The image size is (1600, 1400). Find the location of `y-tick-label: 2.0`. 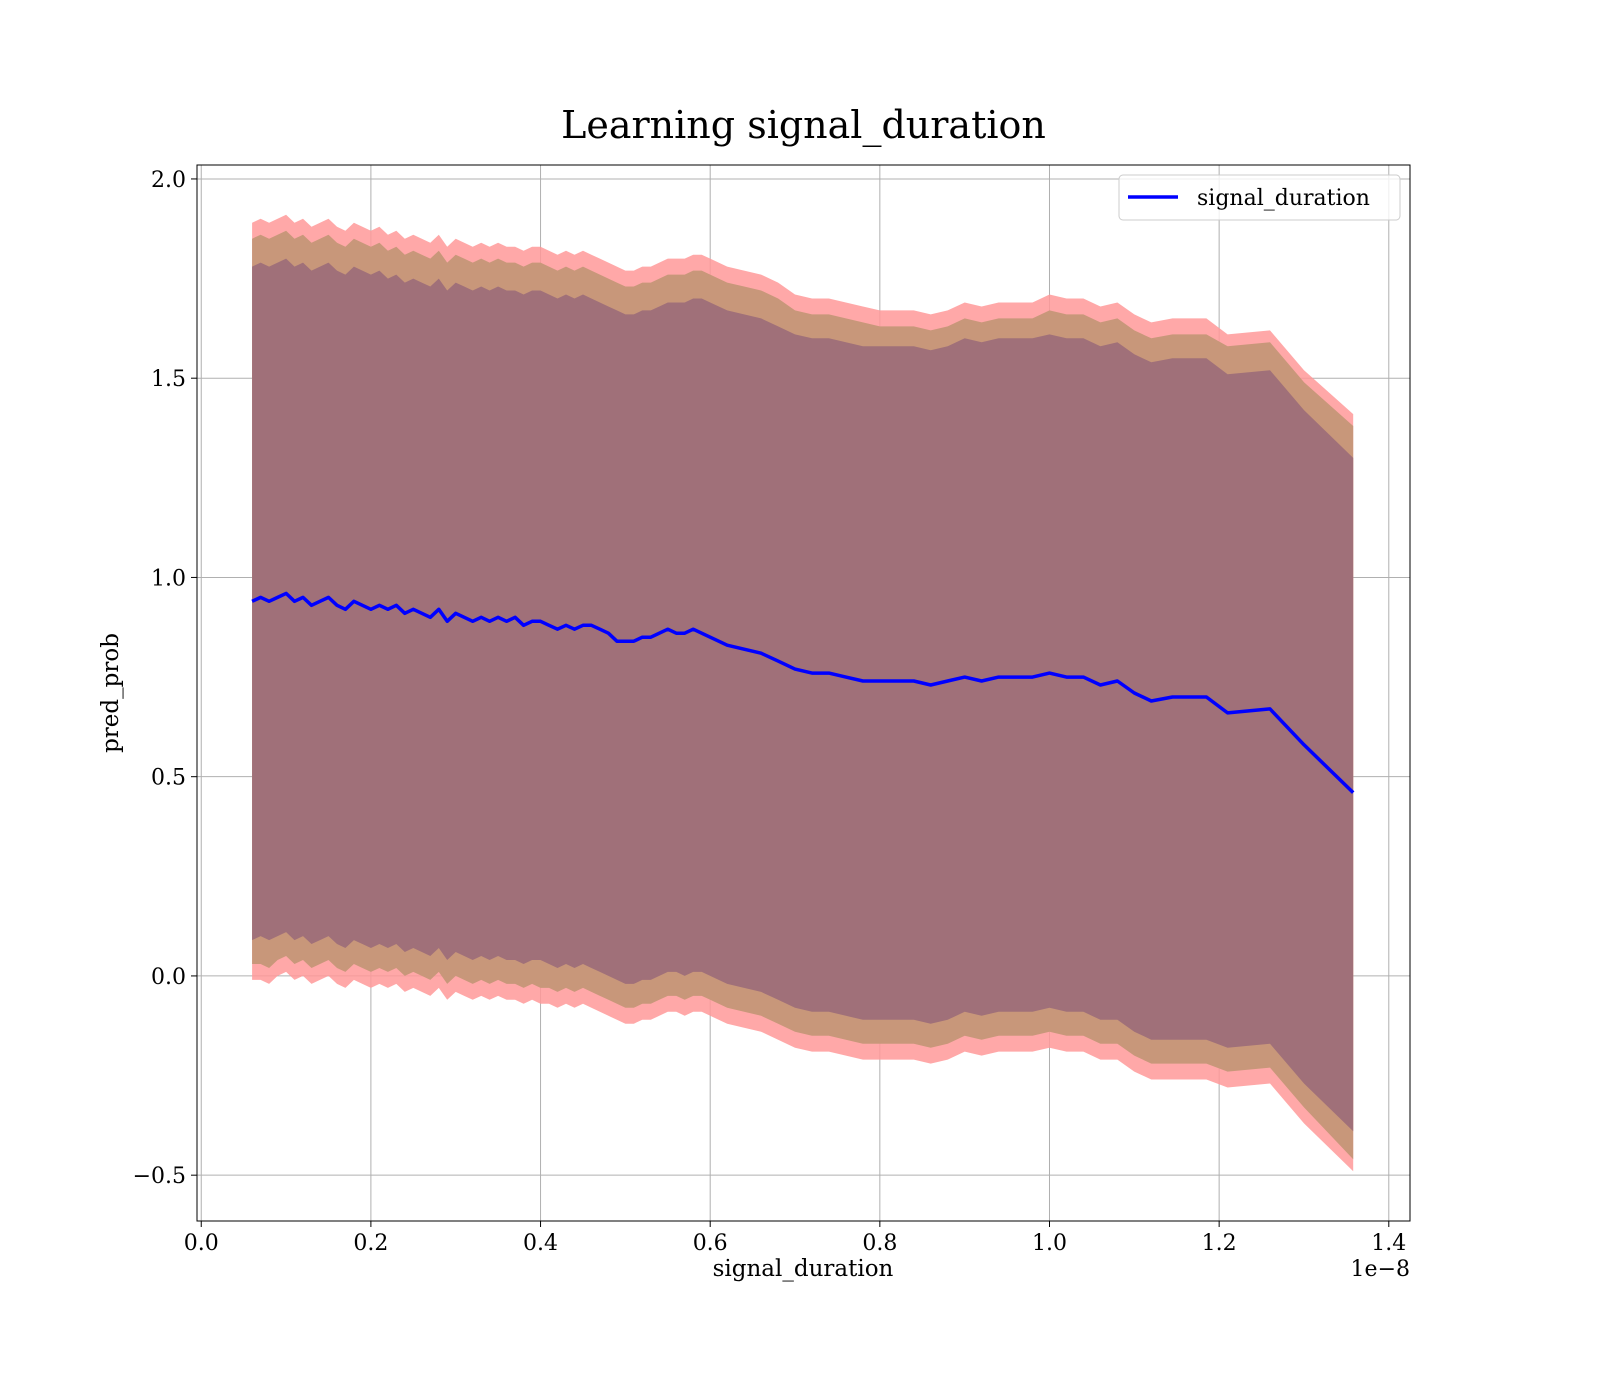

y-tick-label: 2.0 is located at coordinates (168, 180).